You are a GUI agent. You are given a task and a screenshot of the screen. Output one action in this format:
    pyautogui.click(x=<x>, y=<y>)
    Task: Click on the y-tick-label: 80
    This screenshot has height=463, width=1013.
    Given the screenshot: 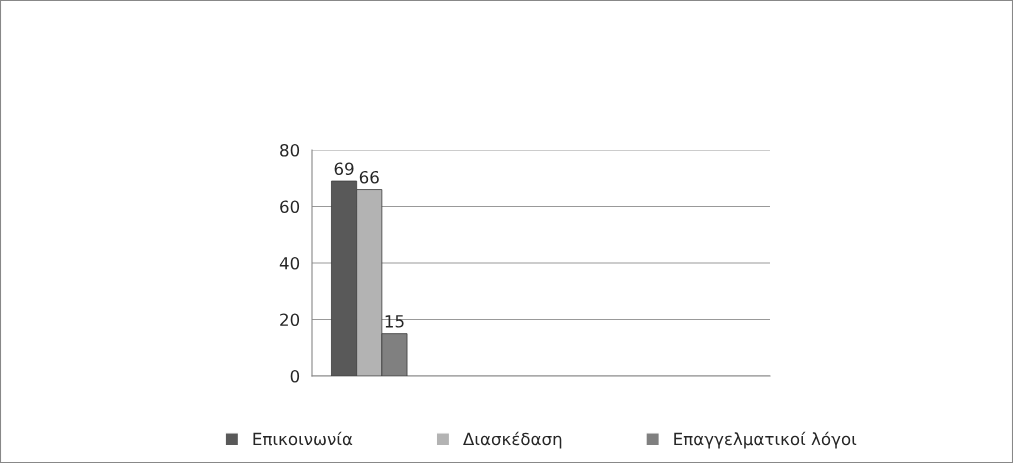 What is the action you would take?
    pyautogui.click(x=290, y=150)
    